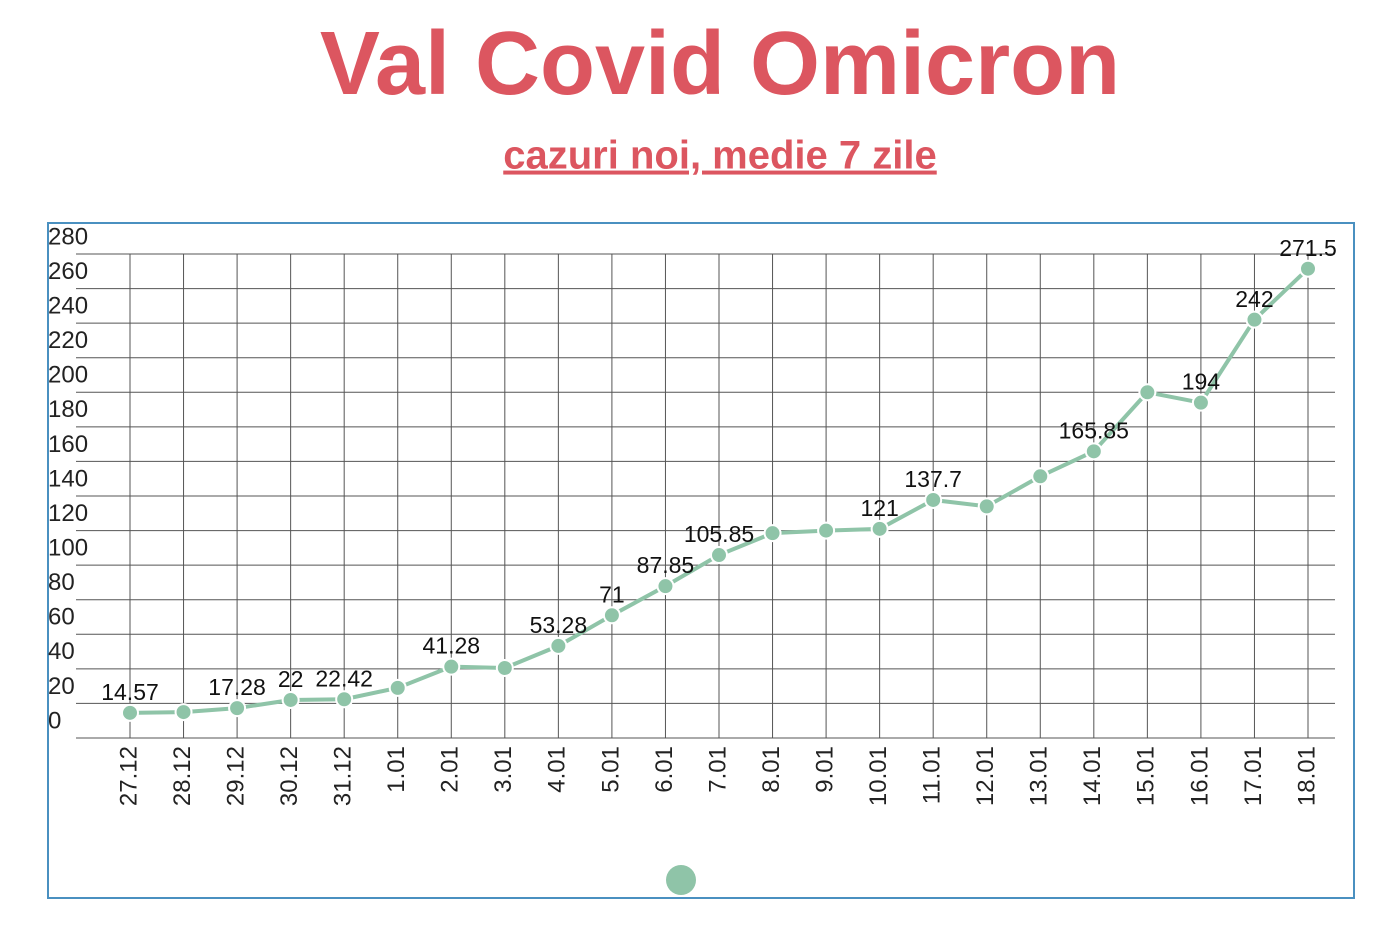 The height and width of the screenshot is (944, 1397). Describe the element at coordinates (344, 678) in the screenshot. I see `value-label: 22.42` at that location.